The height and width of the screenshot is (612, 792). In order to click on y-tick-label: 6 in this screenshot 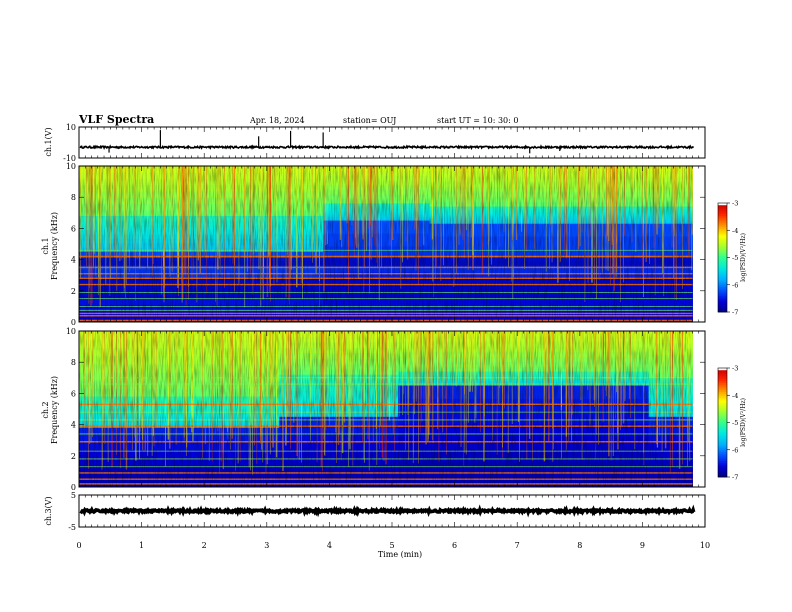, I will do `click(73, 228)`.